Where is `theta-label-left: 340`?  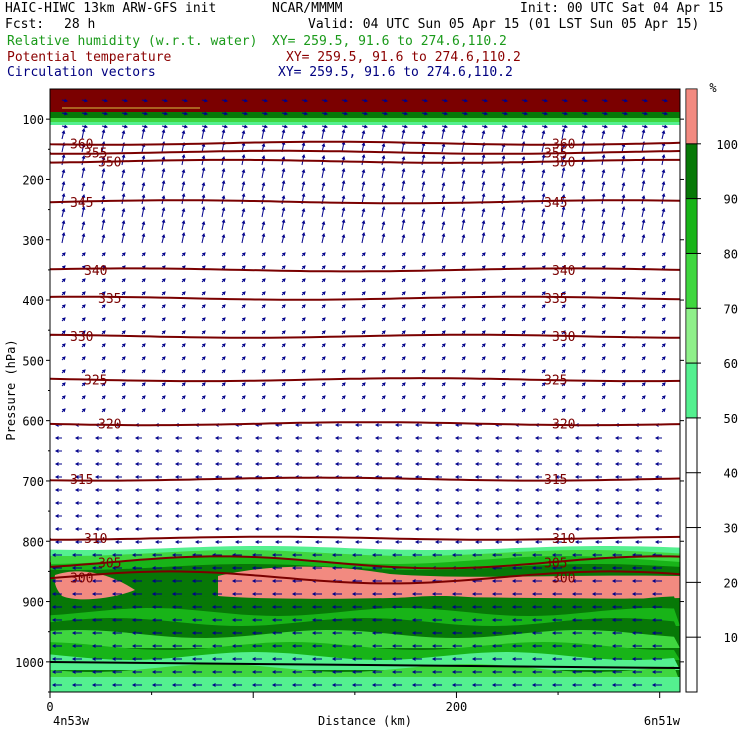
theta-label-left: 340 is located at coordinates (95, 271).